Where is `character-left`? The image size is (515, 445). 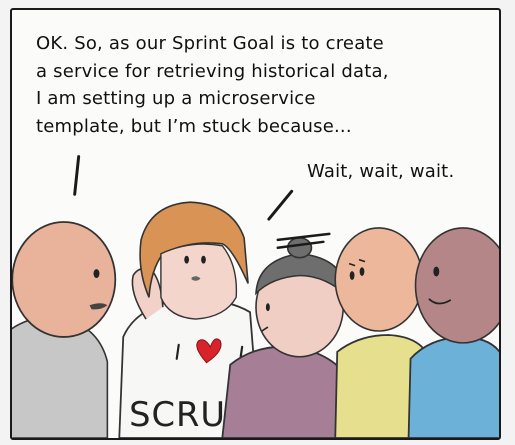
character-left is located at coordinates (64, 329).